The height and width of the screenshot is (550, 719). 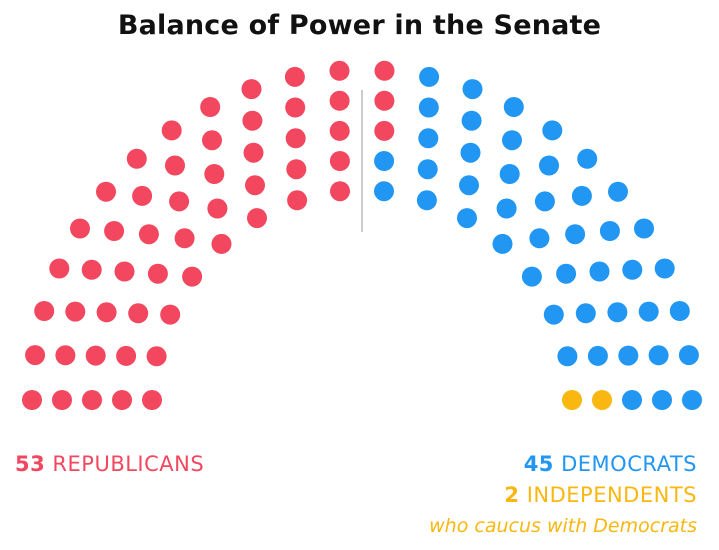 I want to click on independents-note: who caucus with Democrats, so click(x=563, y=526).